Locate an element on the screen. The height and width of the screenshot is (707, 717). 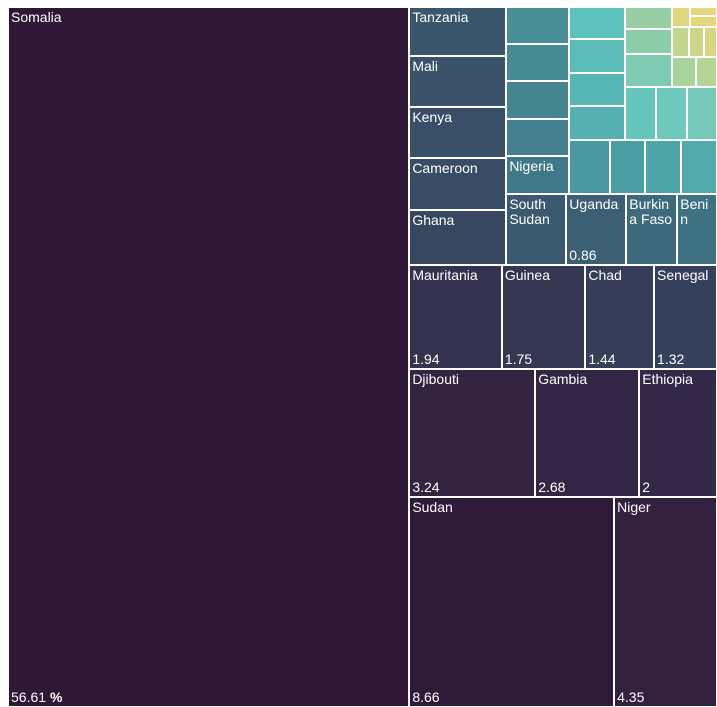
value-label: 8.66 is located at coordinates (426, 696).